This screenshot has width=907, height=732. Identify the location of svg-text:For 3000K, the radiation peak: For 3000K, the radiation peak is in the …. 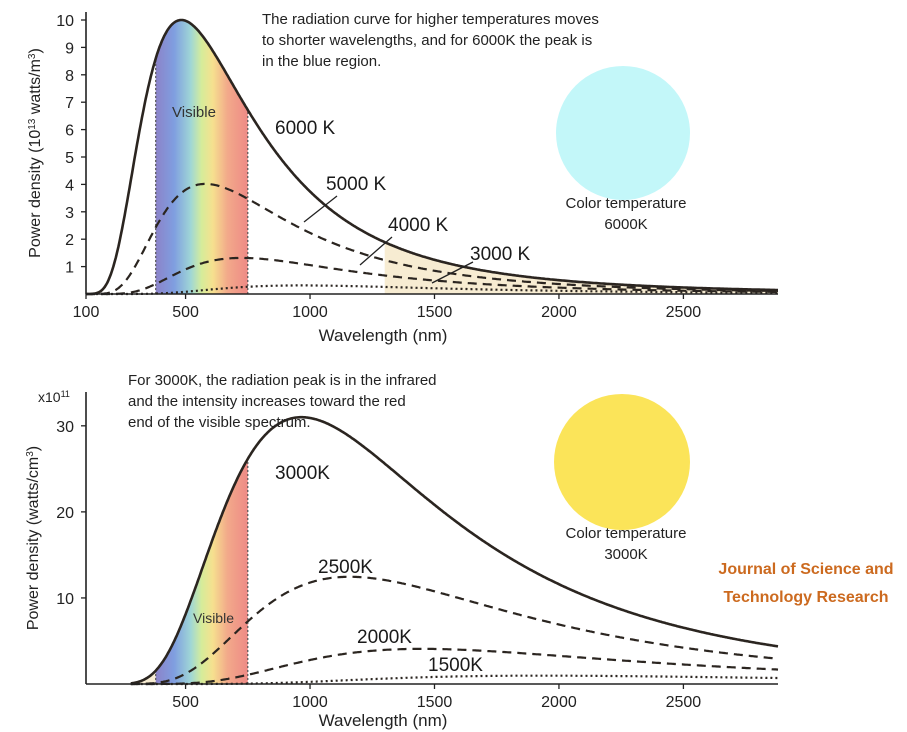
(282, 380).